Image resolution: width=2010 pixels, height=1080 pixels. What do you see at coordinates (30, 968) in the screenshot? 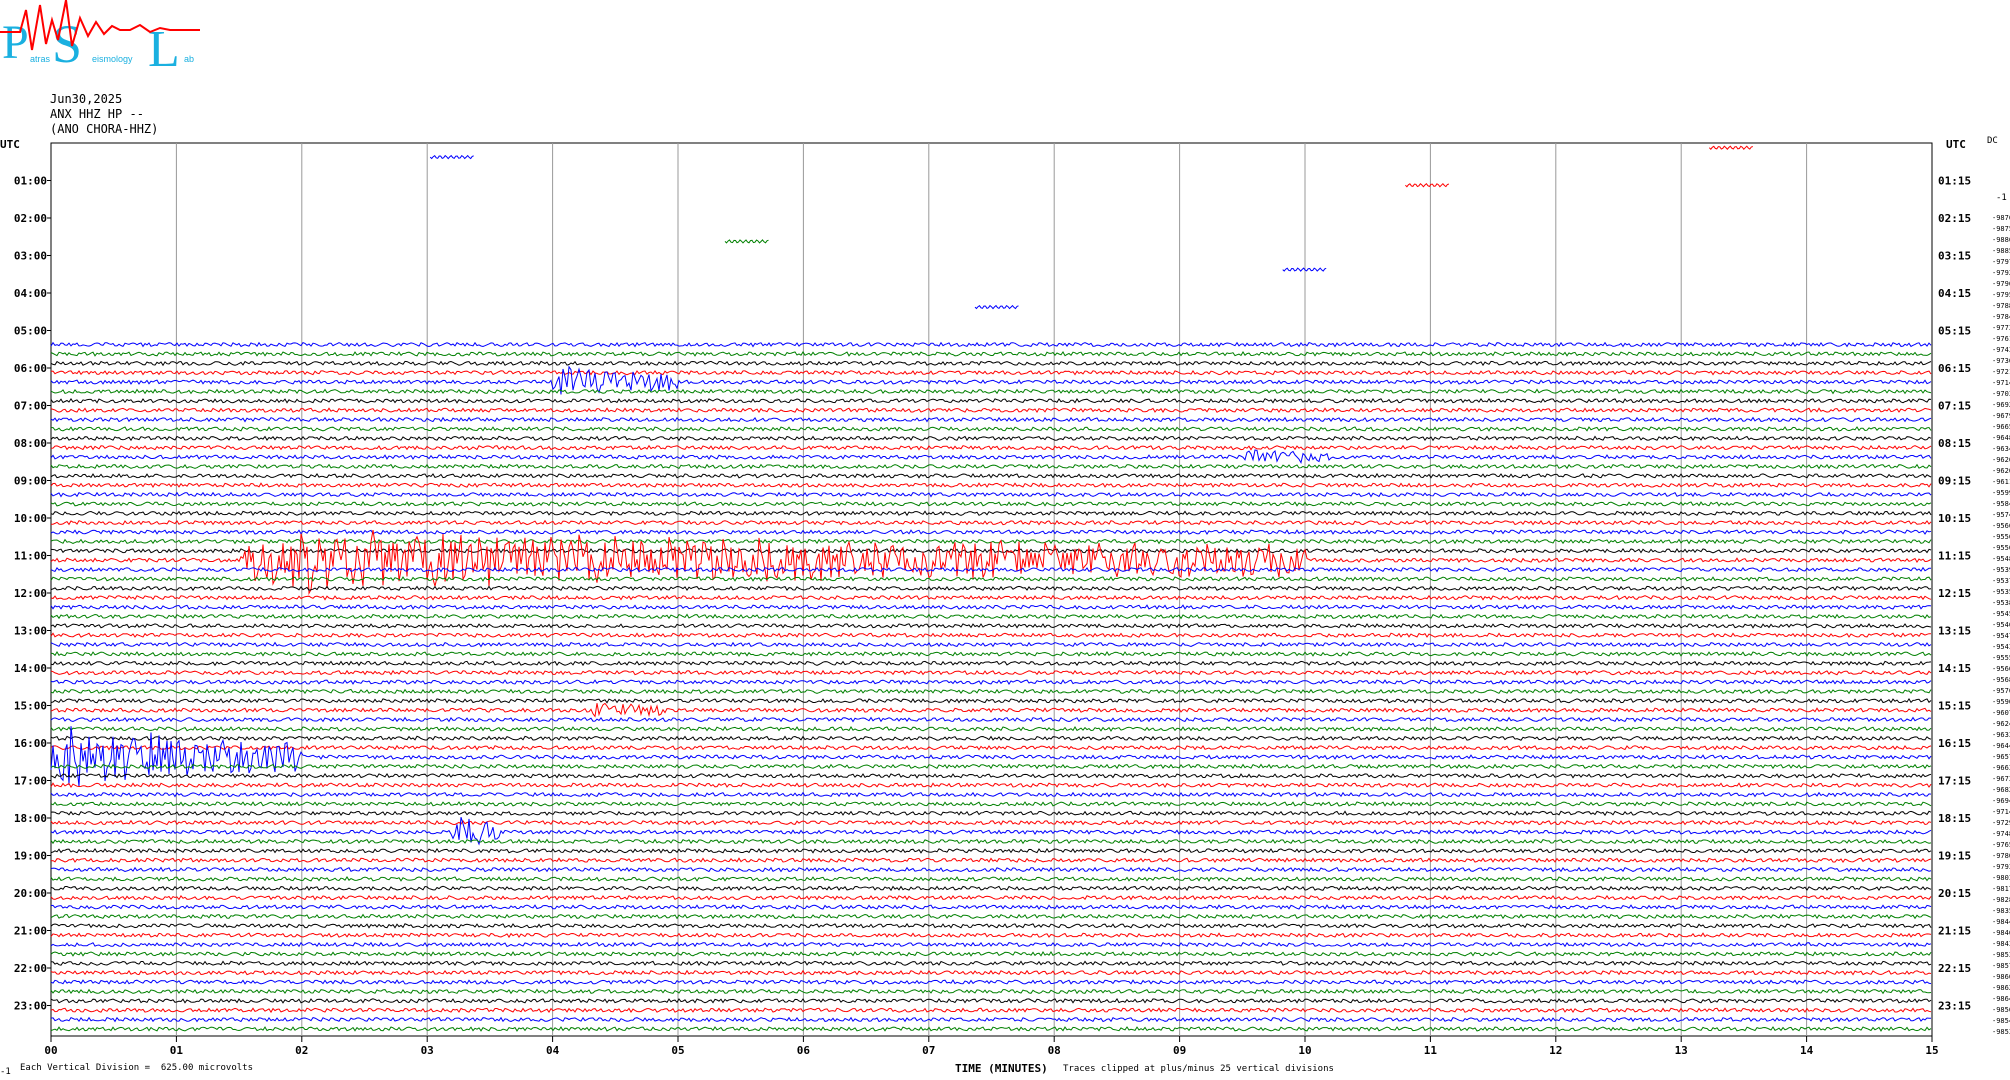
I see `left-hour-label: 22:00` at bounding box center [30, 968].